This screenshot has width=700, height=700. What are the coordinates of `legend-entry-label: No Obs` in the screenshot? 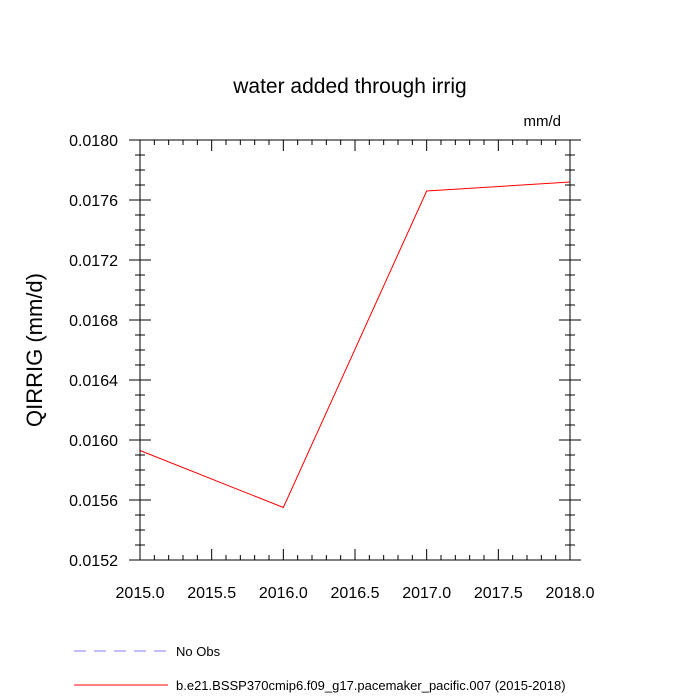 It's located at (198, 651).